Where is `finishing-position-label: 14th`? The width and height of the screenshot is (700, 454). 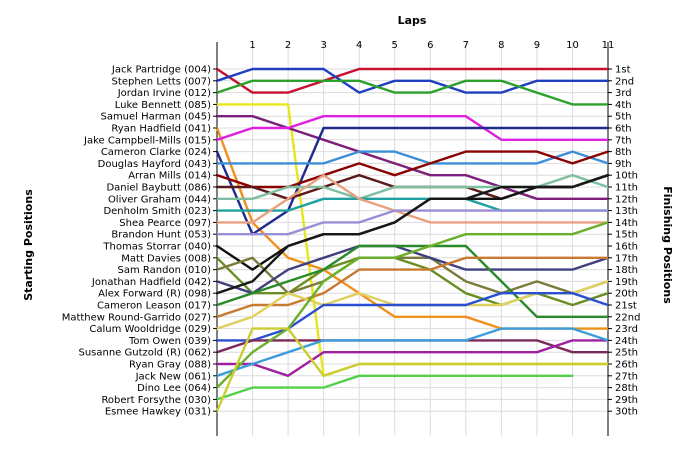 finishing-position-label: 14th is located at coordinates (626, 223).